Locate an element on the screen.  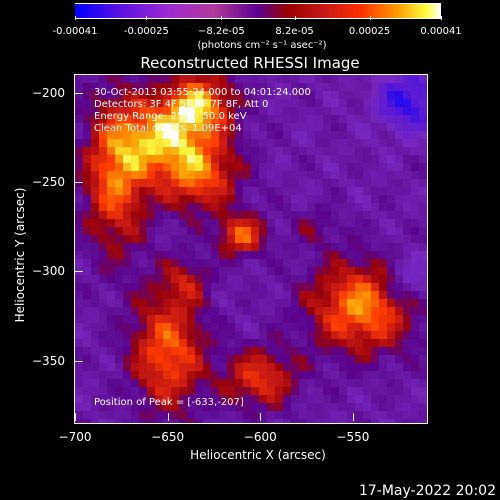
y-tick-label: −350 is located at coordinates (48, 360).